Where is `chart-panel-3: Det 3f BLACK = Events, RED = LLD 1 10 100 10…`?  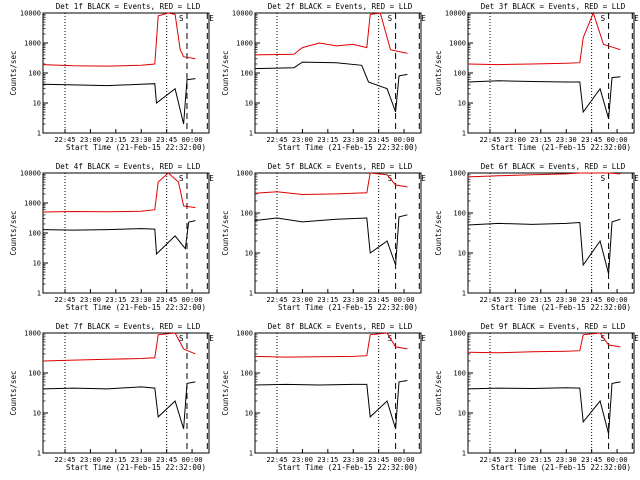 chart-panel-3: Det 3f BLACK = Events, RED = LLD 1 10 100 10… is located at coordinates (536, 77).